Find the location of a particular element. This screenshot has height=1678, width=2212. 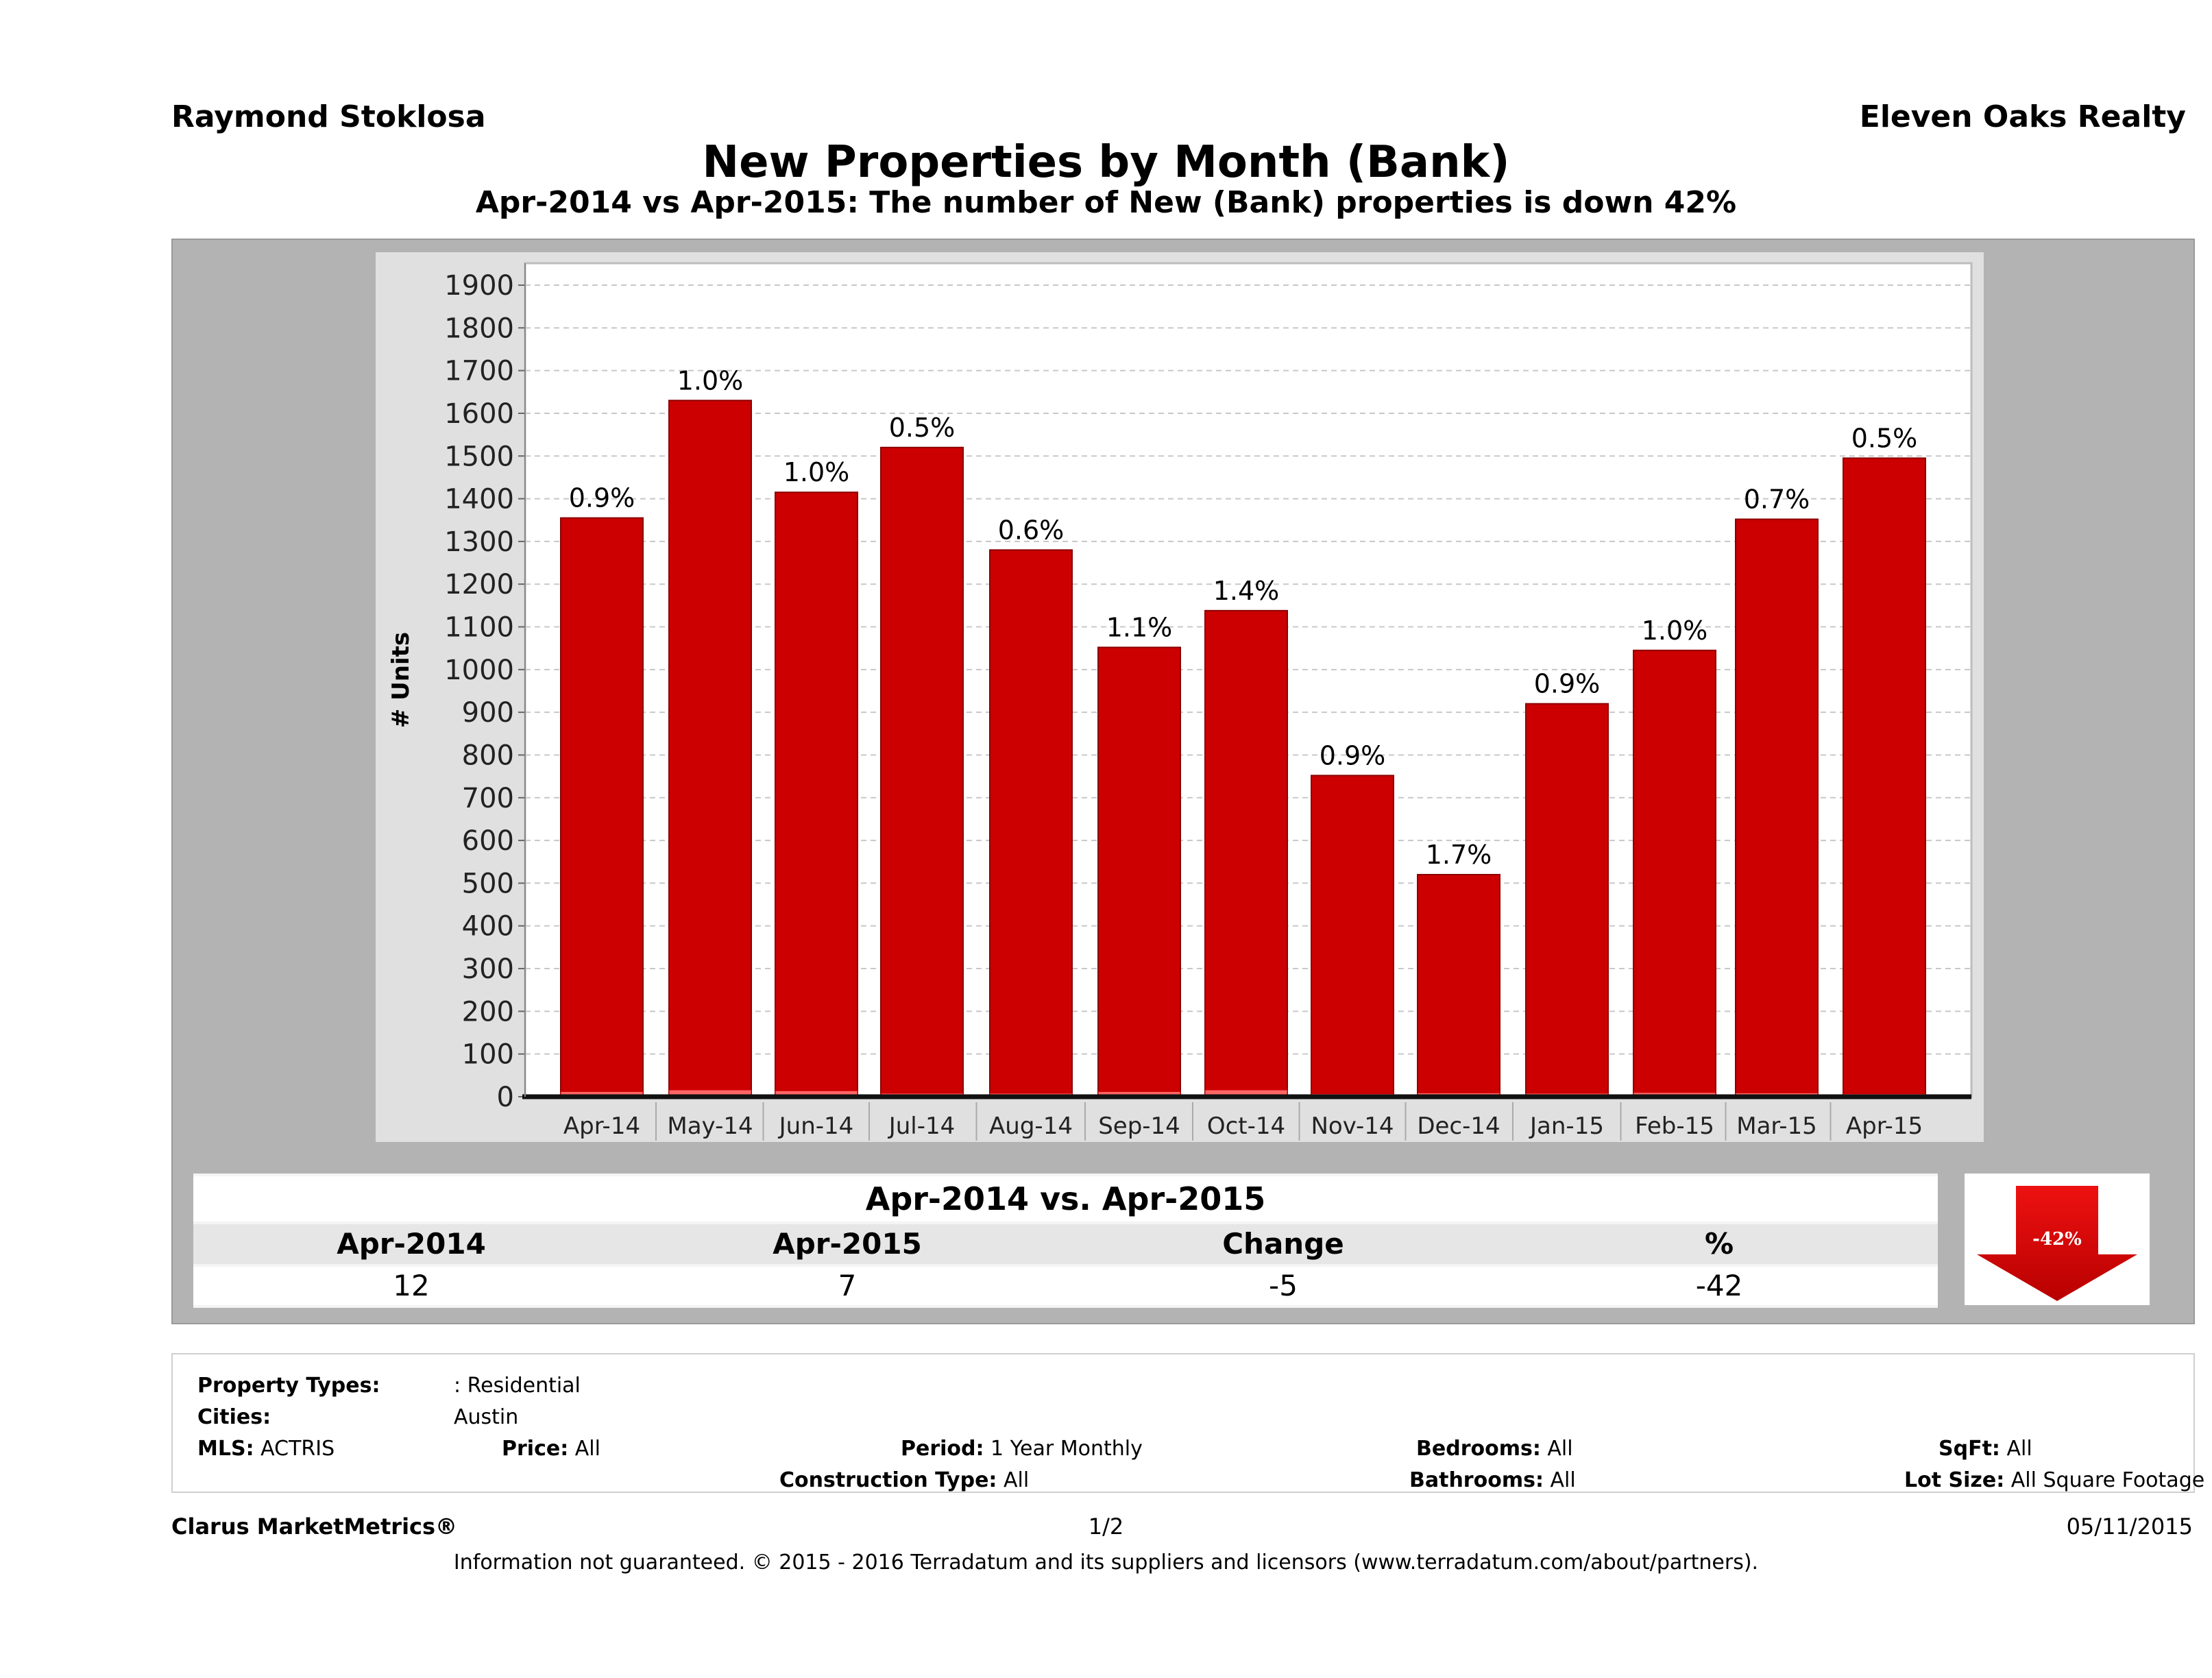

value-apr-2014: 12 is located at coordinates (411, 1285).